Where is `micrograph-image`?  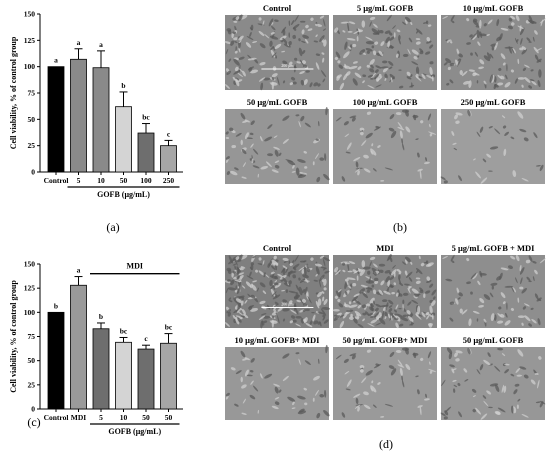
micrograph-image is located at coordinates (277, 52).